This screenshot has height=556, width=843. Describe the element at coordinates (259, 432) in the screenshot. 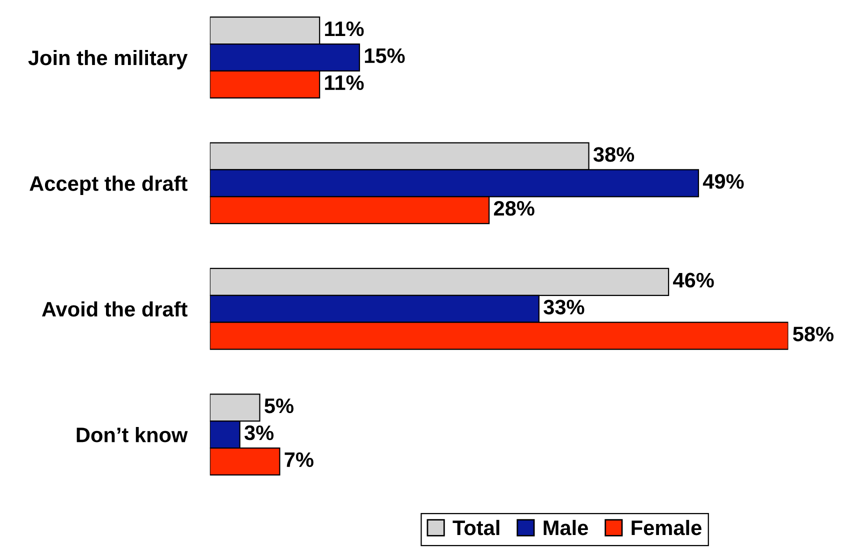

I see `data-label: 3%` at that location.